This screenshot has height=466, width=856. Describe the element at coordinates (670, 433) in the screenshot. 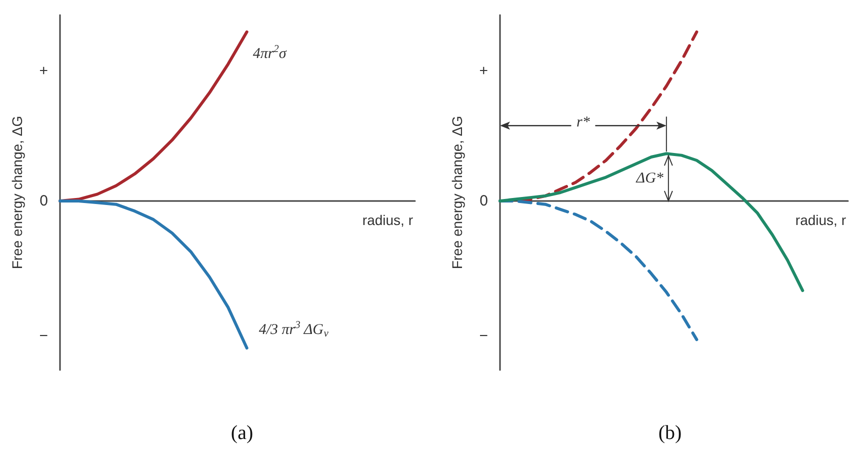

I see `text: (b)` at that location.